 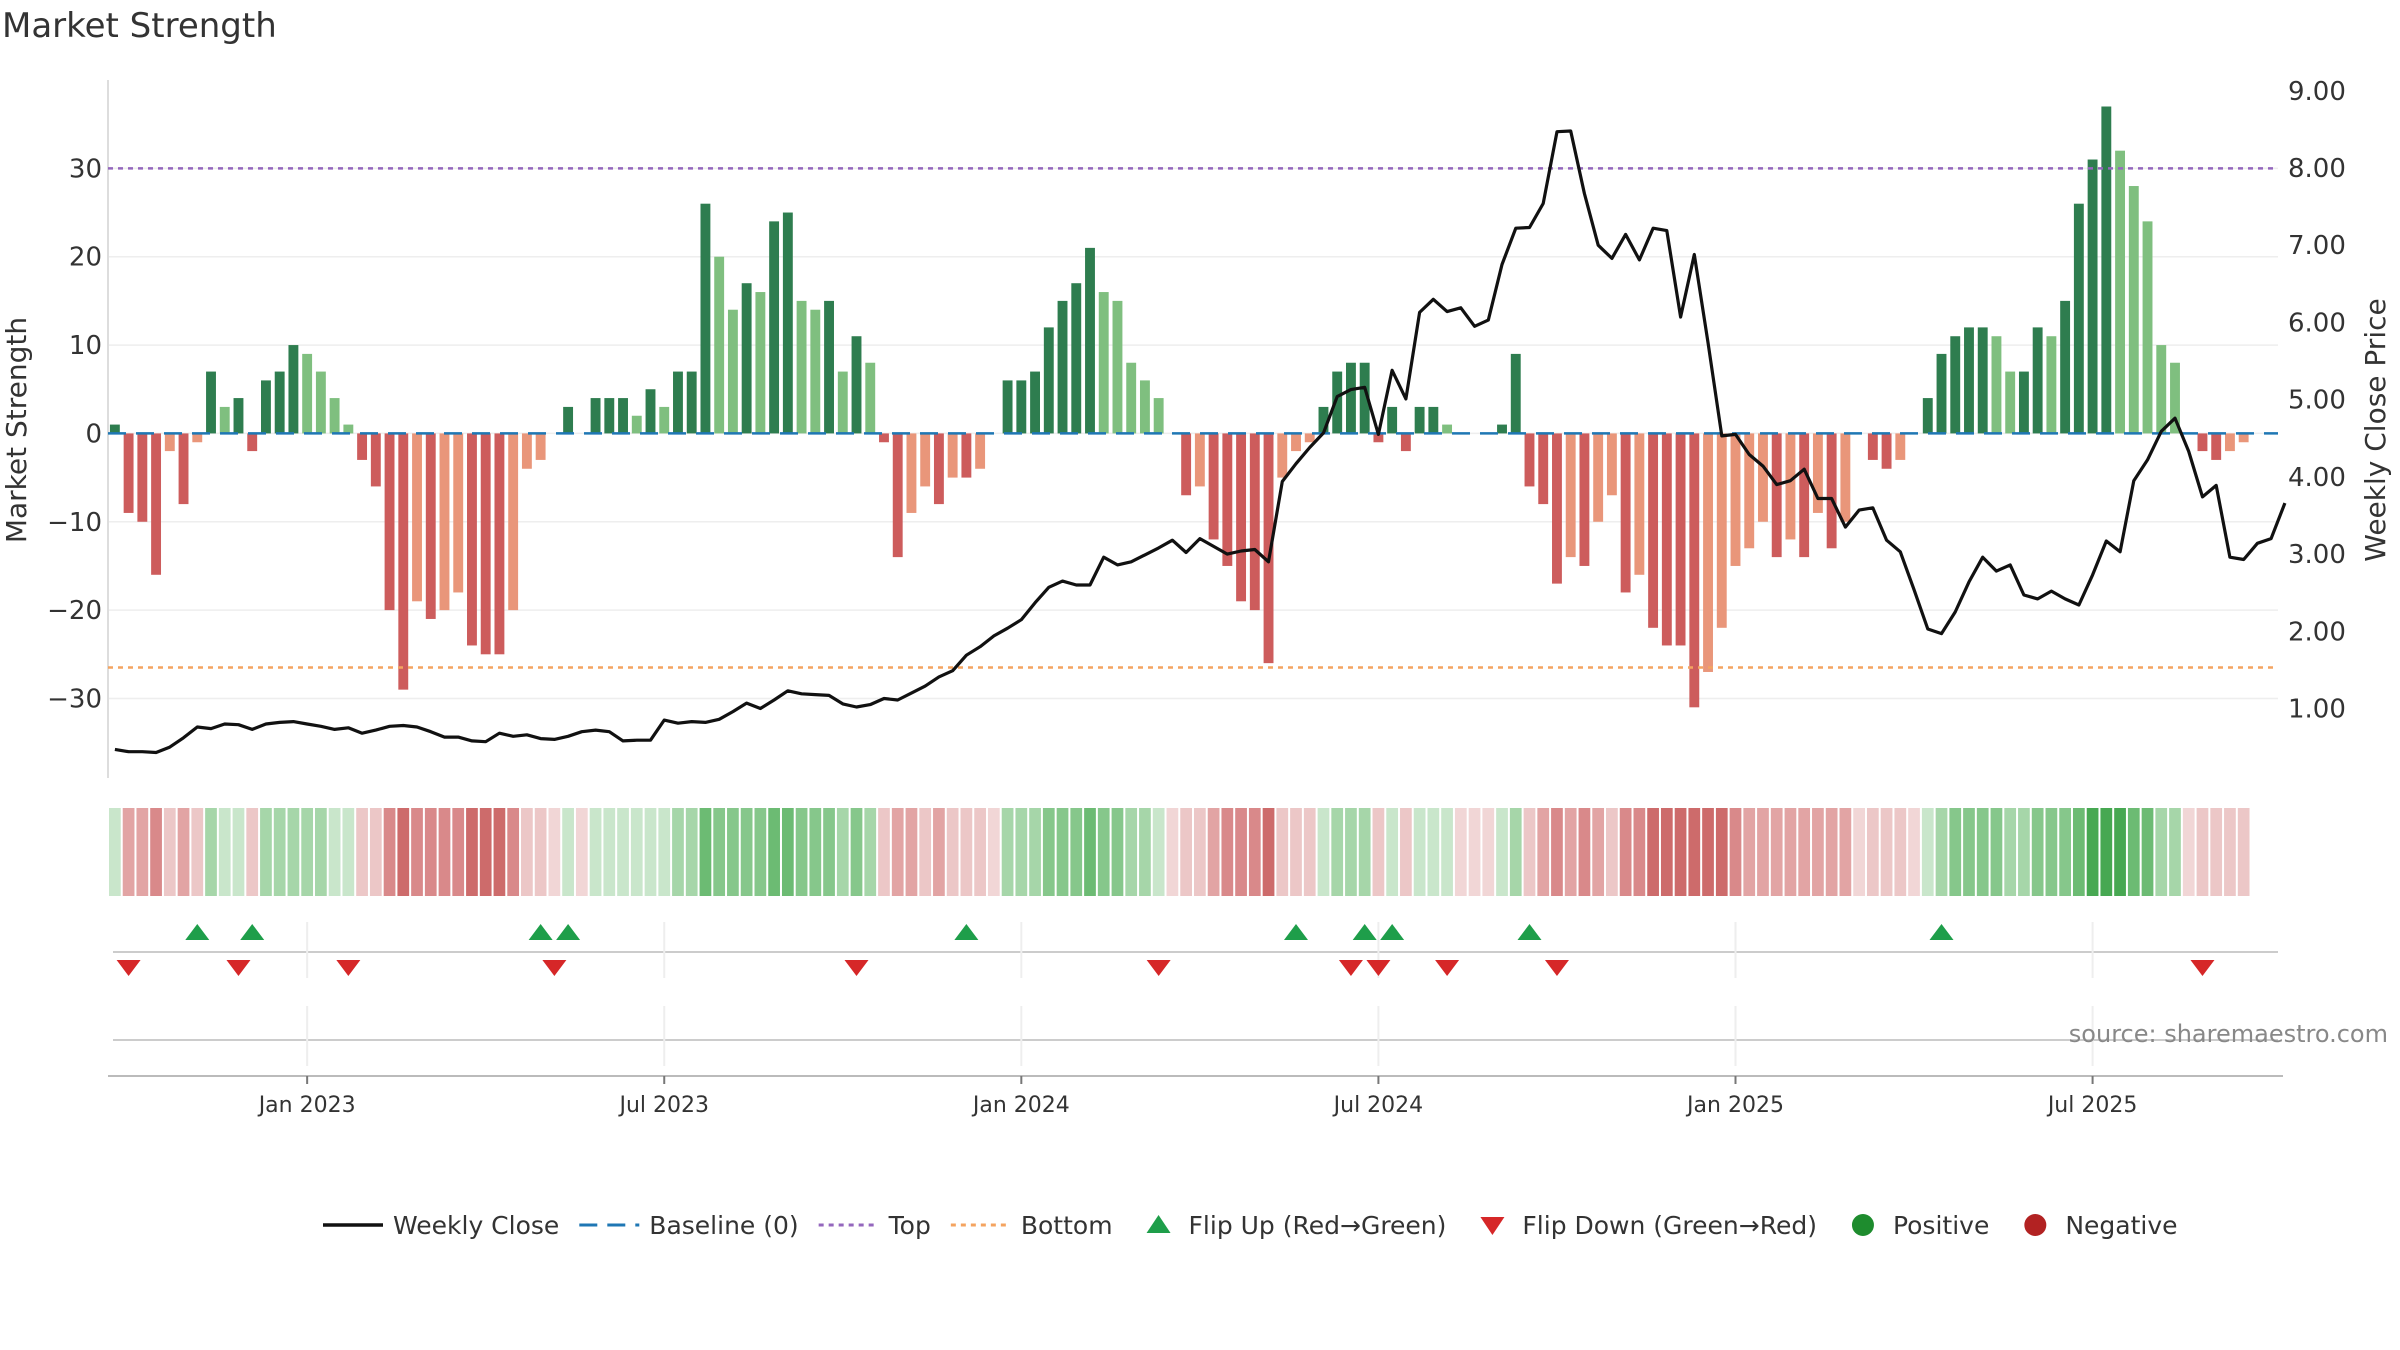 What do you see at coordinates (2317, 246) in the screenshot?
I see `right-tick-label: 7.00` at bounding box center [2317, 246].